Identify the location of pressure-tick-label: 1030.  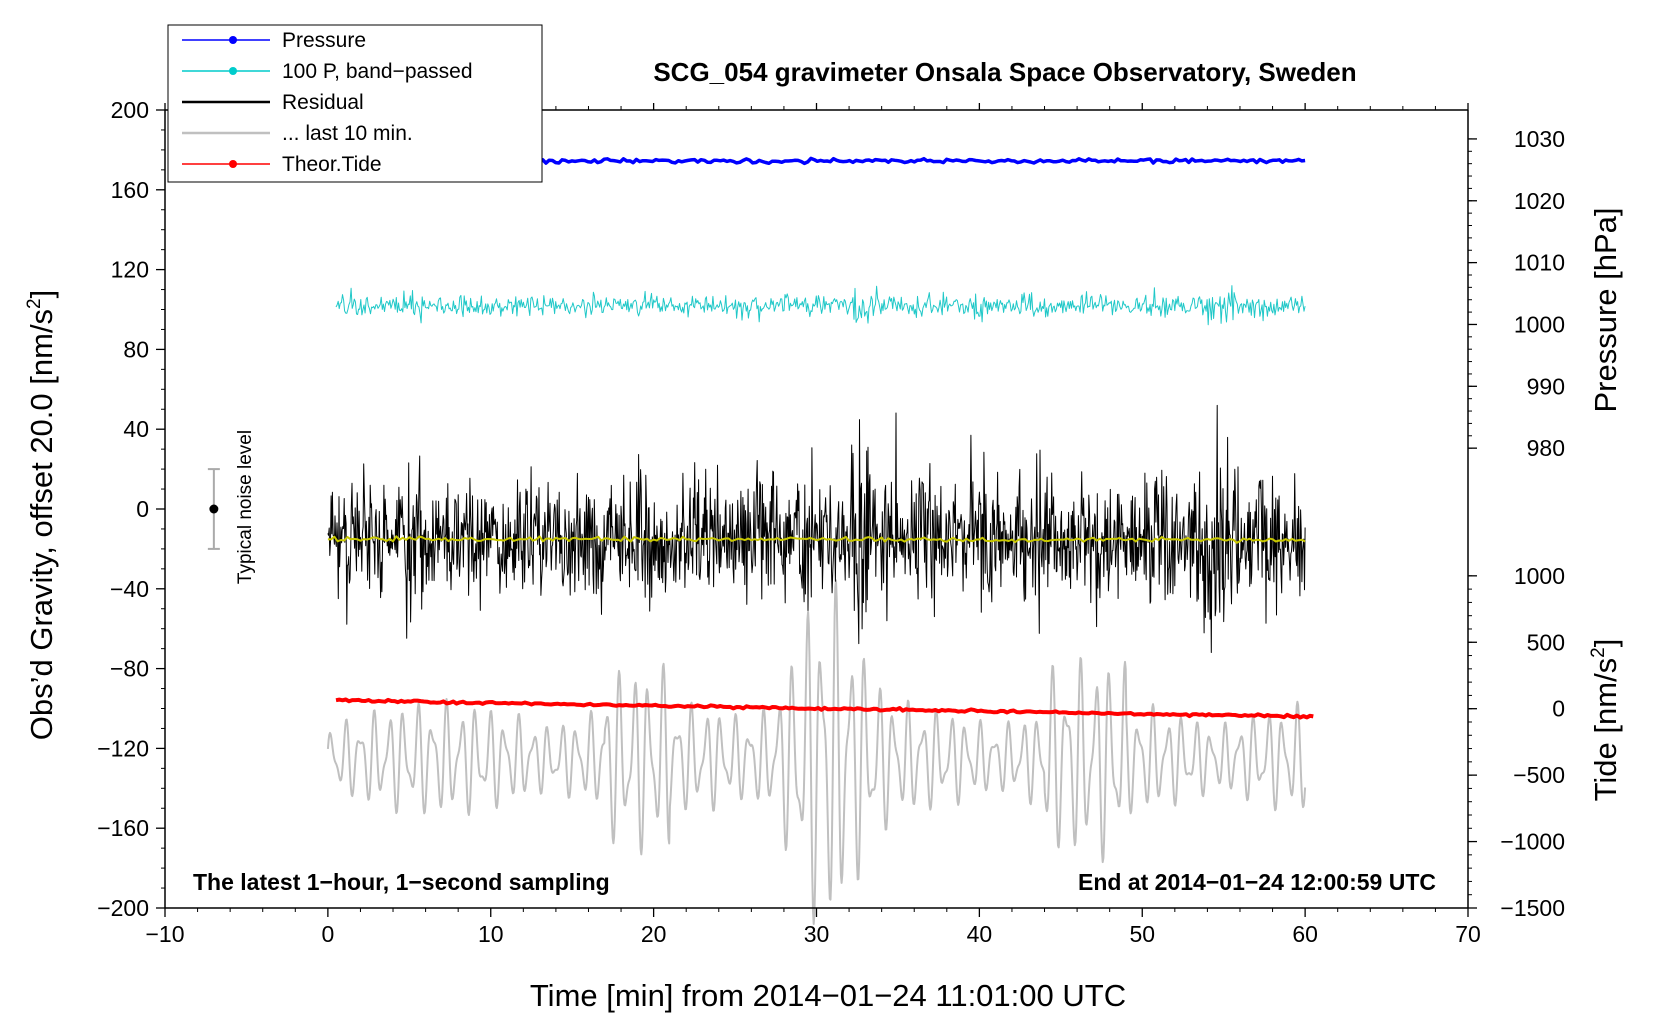
(1539, 139).